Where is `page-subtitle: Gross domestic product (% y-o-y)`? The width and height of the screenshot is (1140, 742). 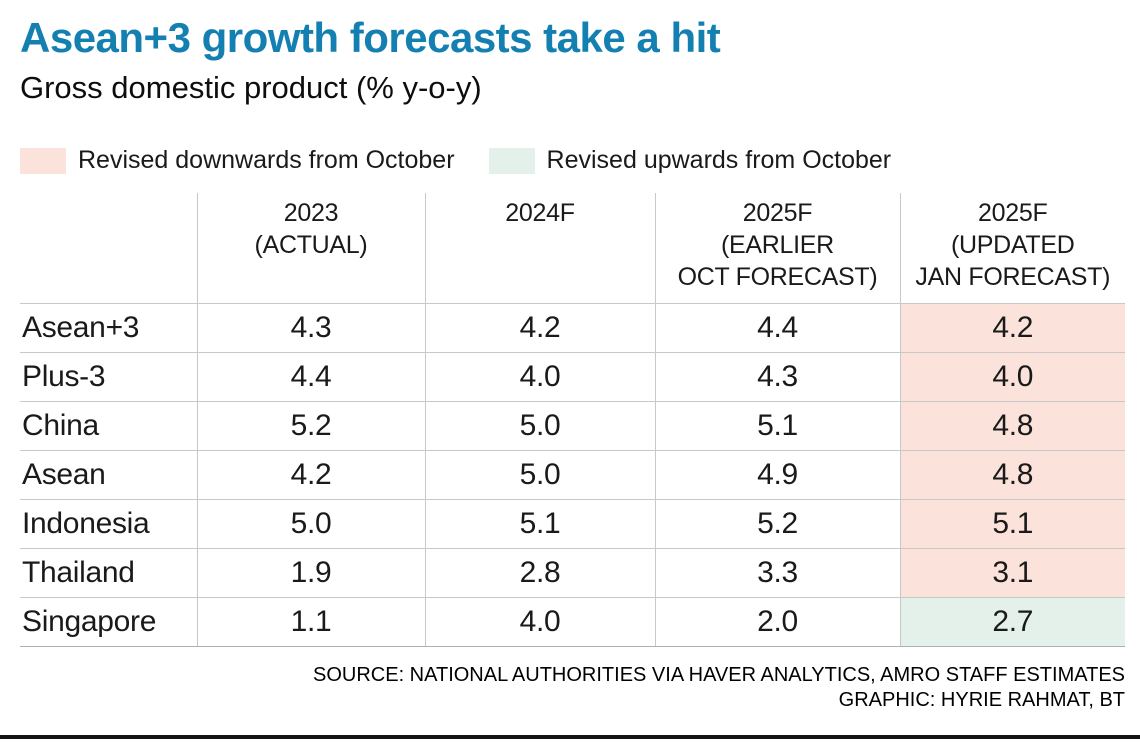
page-subtitle: Gross domestic product (% y-o-y) is located at coordinates (251, 87).